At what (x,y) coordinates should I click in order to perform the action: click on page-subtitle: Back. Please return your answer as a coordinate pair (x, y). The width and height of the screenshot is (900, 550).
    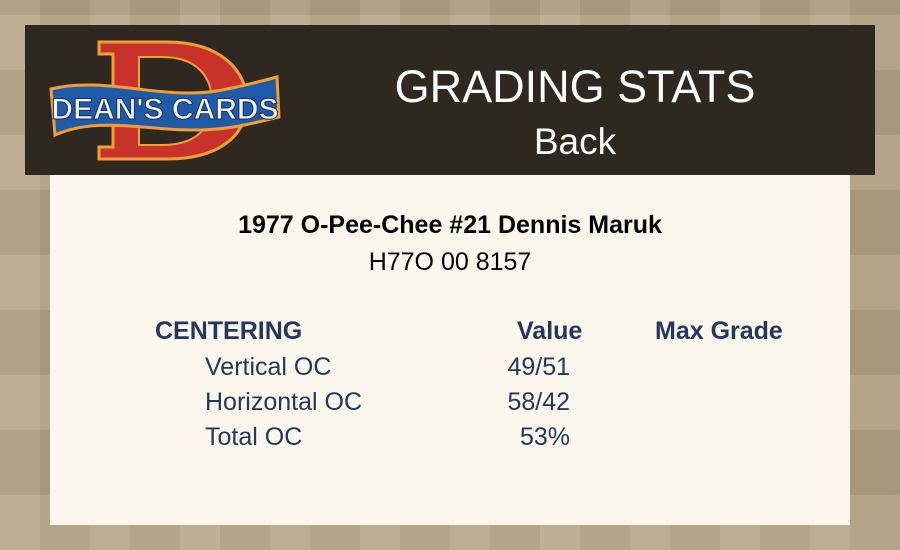
    Looking at the image, I should click on (575, 141).